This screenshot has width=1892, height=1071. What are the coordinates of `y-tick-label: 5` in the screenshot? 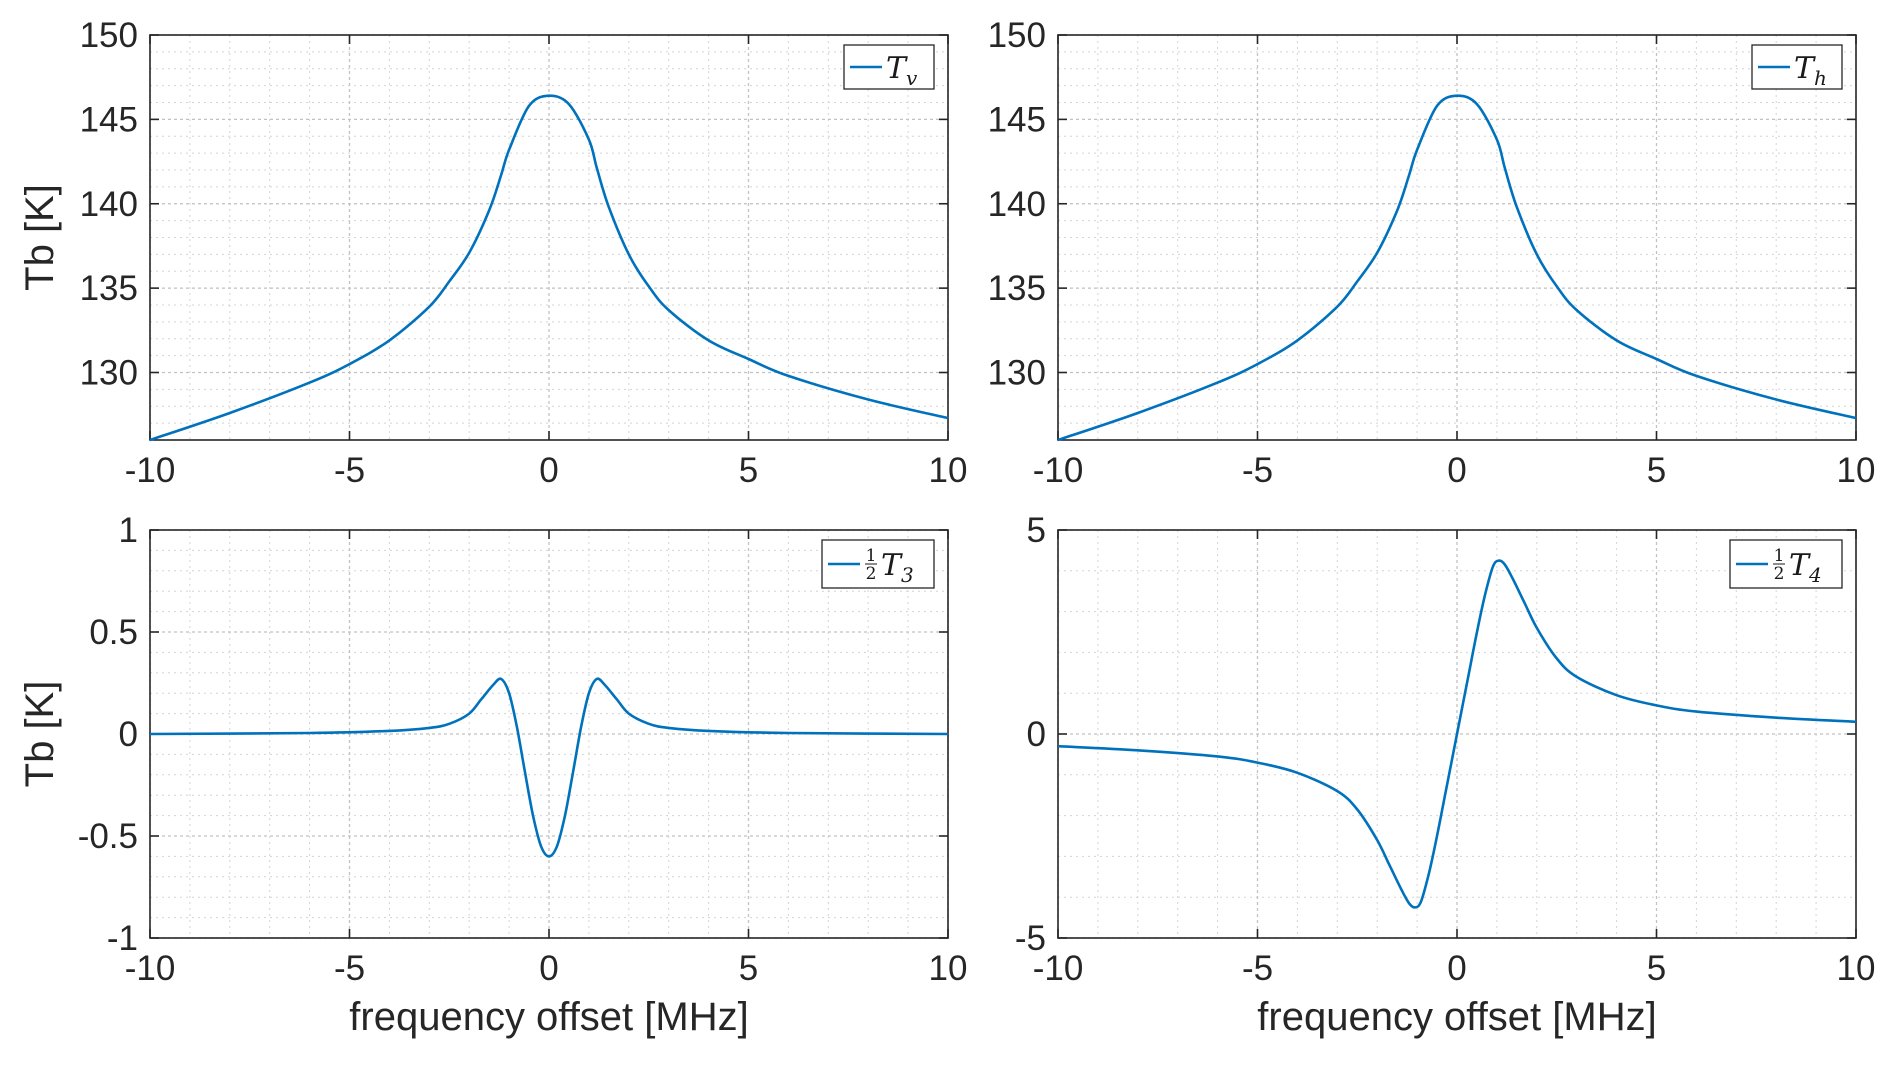 It's located at (1036, 530).